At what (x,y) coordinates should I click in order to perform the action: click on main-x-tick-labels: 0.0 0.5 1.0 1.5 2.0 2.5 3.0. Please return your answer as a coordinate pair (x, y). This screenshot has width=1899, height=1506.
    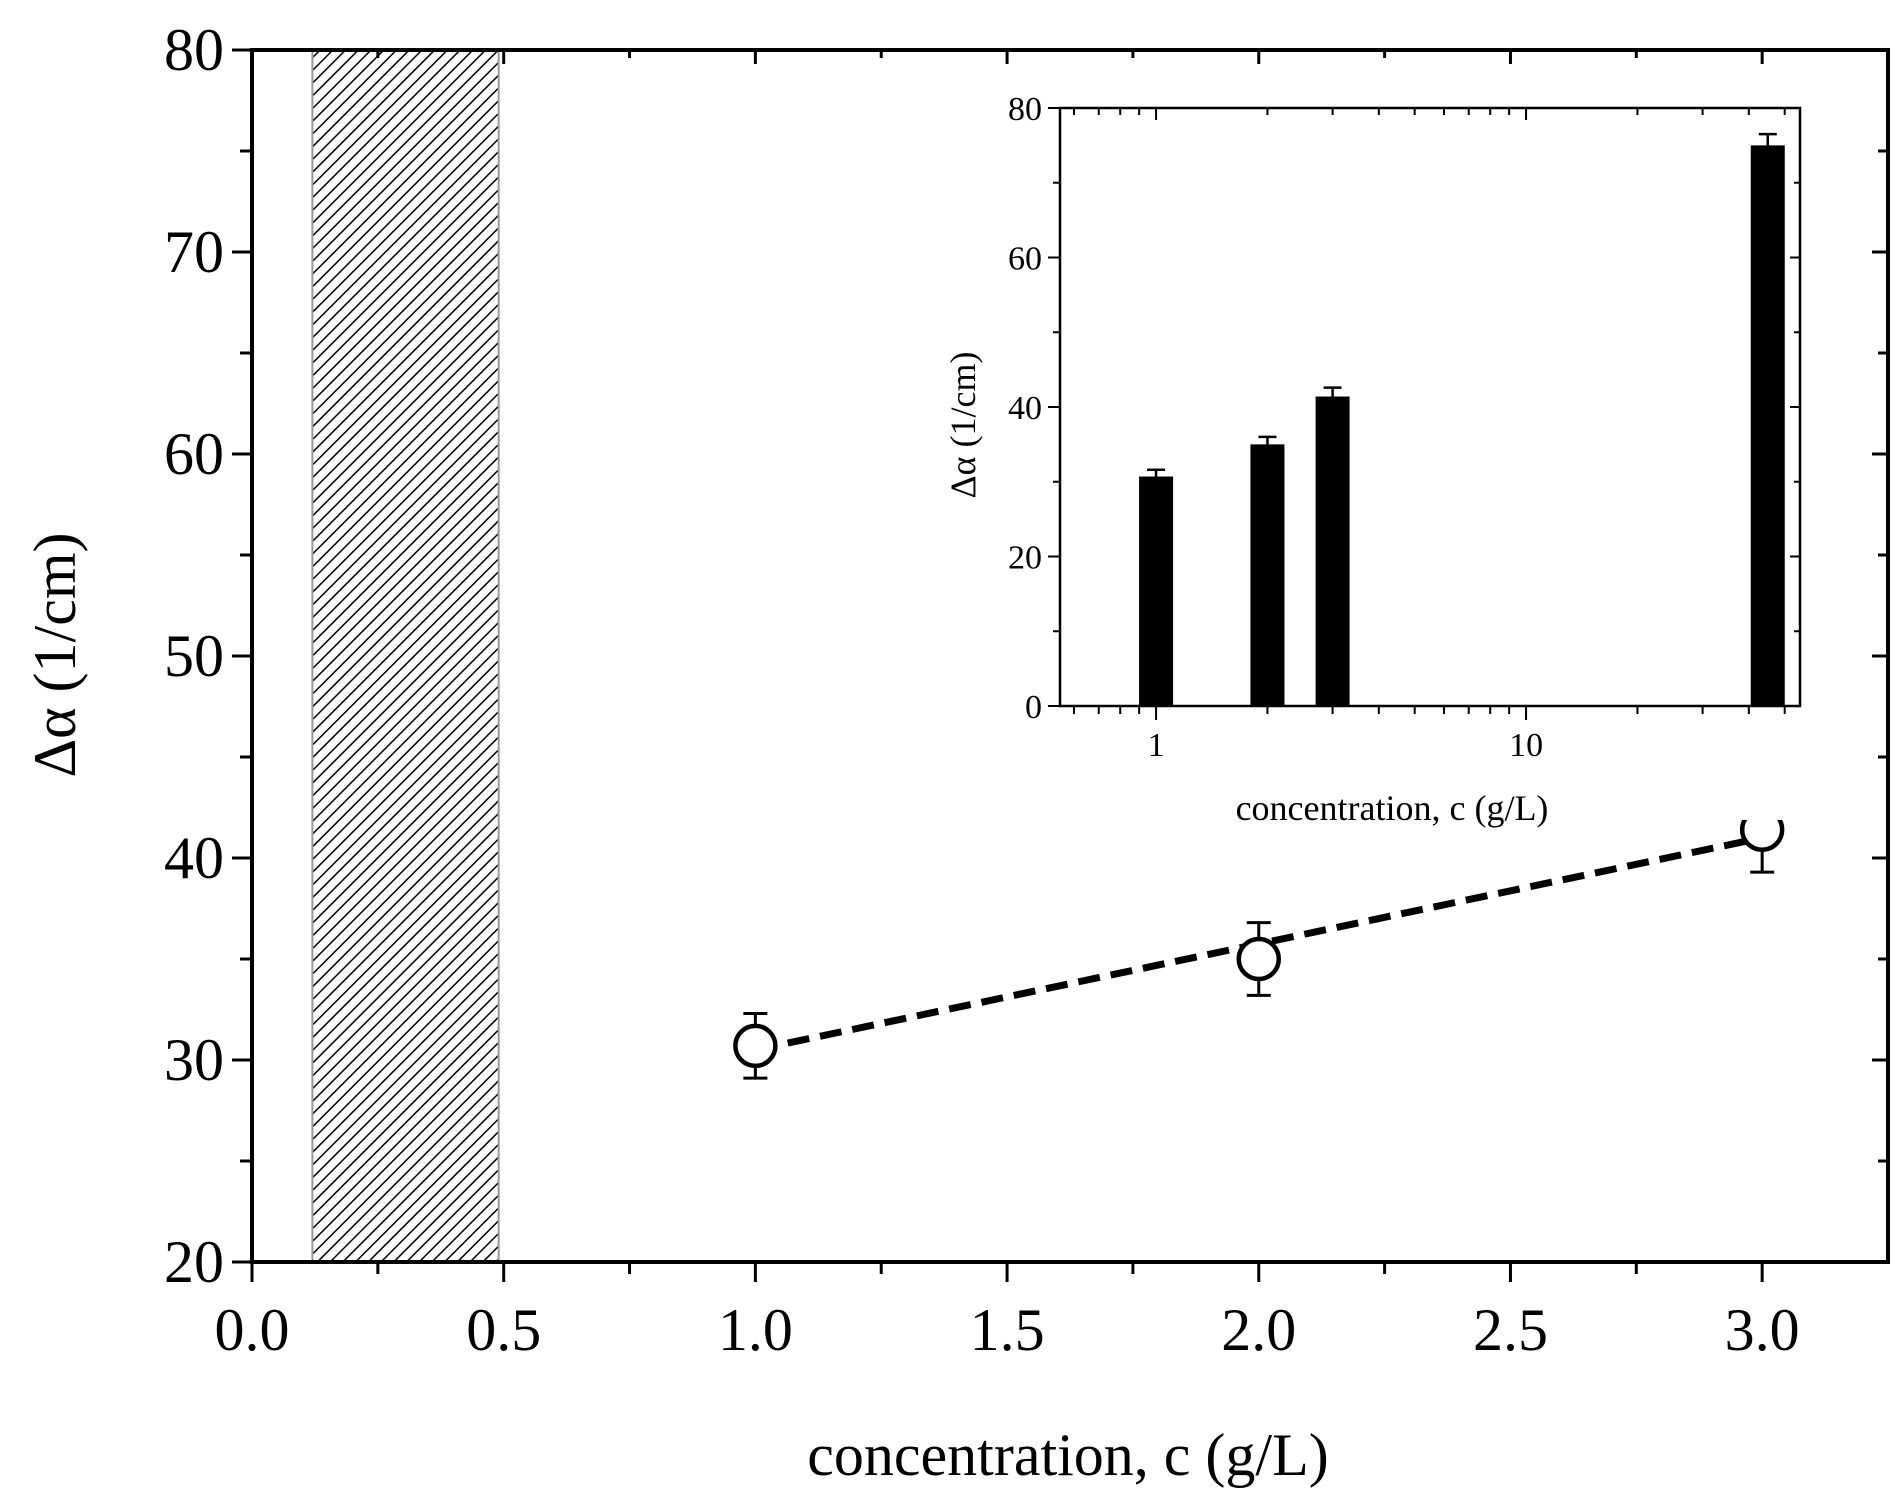
    Looking at the image, I should click on (1007, 1330).